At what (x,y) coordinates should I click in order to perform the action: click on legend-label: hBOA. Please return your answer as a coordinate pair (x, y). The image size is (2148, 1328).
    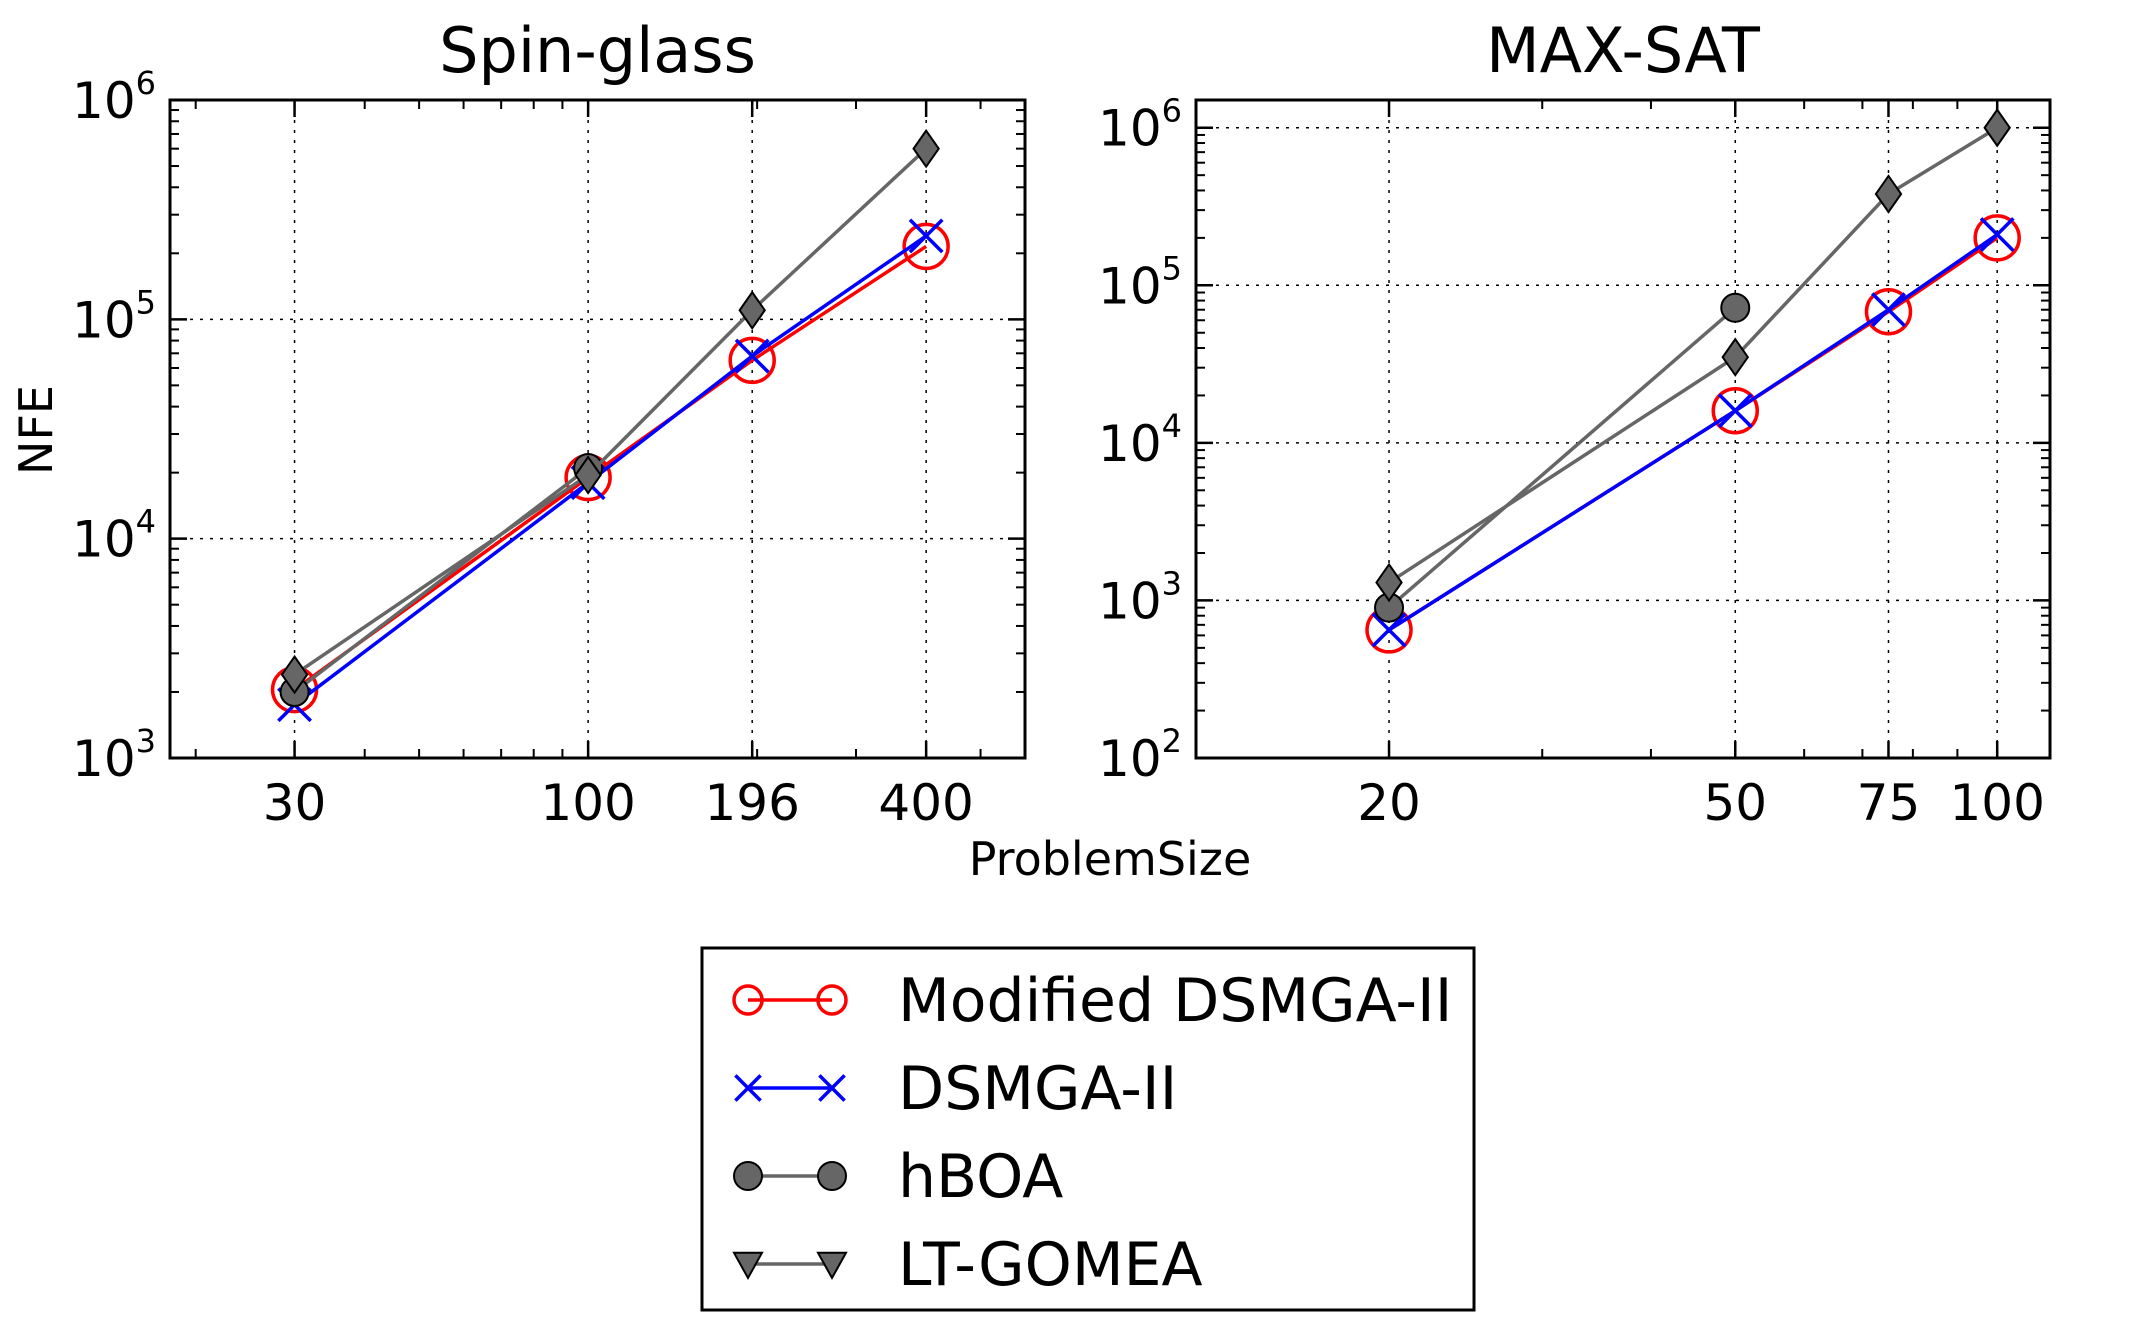
    Looking at the image, I should click on (980, 1177).